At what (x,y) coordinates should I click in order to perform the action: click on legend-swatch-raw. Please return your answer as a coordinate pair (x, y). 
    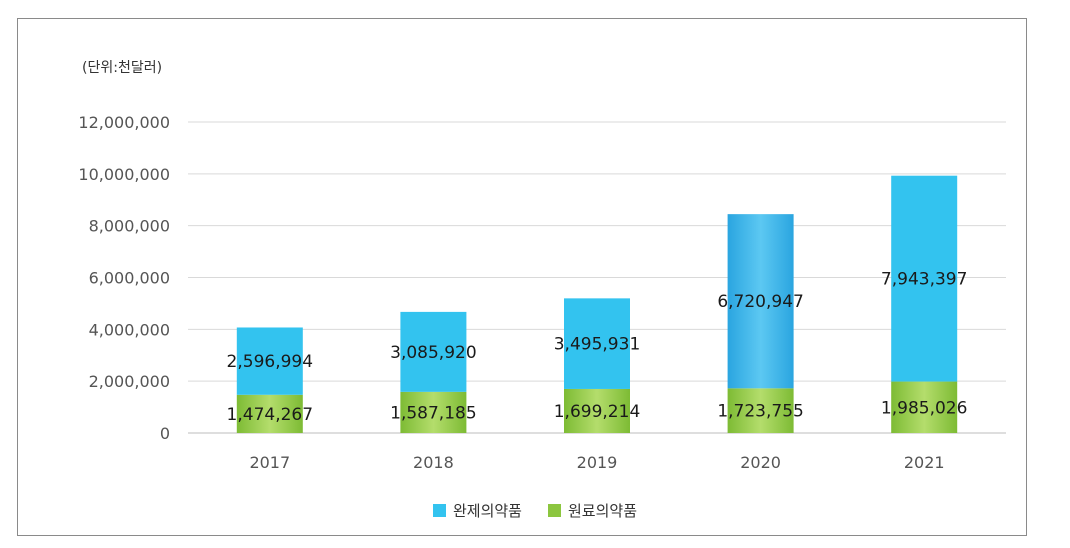
    Looking at the image, I should click on (554, 510).